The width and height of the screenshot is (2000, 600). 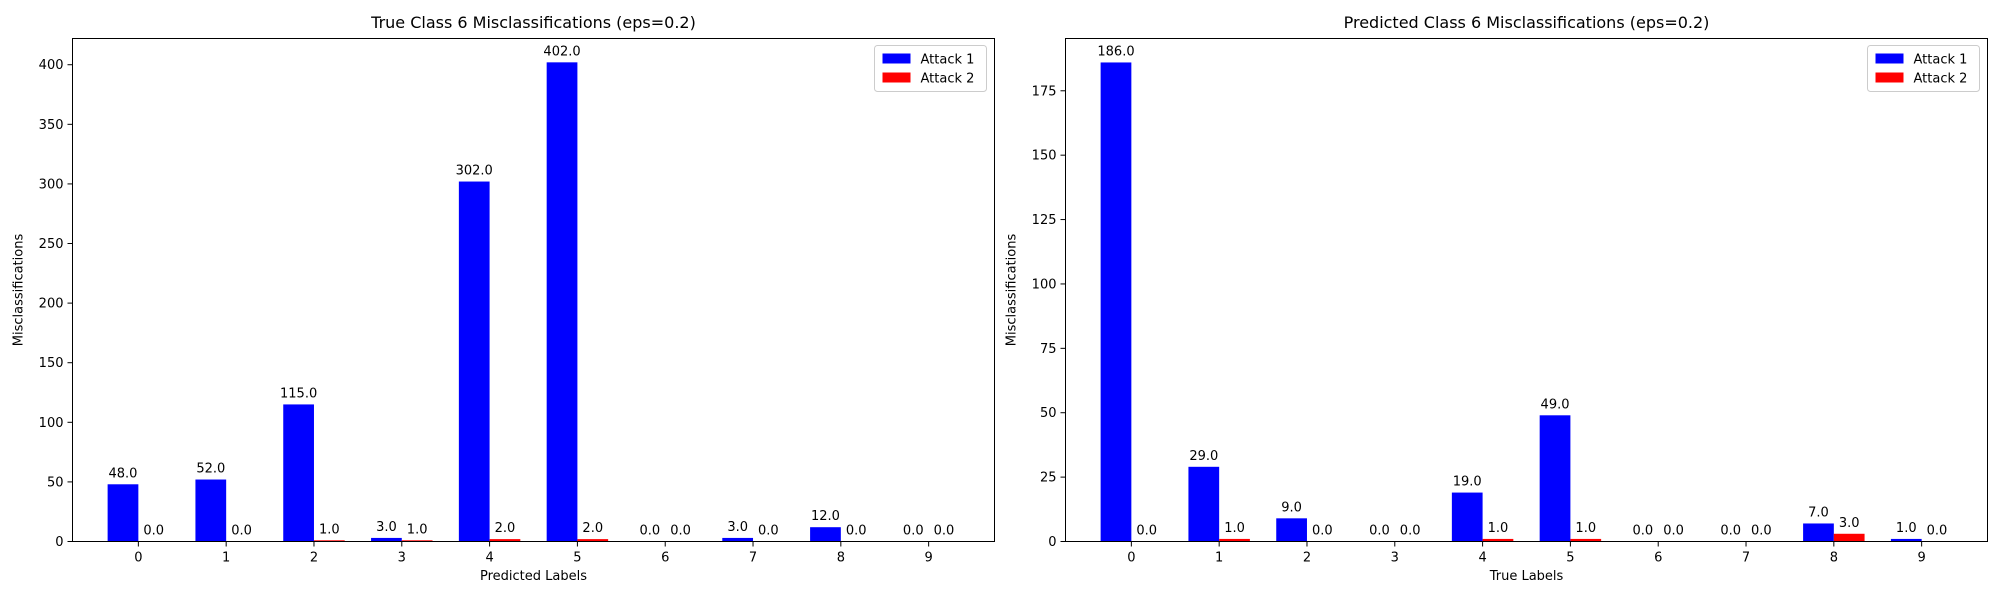 What do you see at coordinates (123, 473) in the screenshot?
I see `bar-value-label: 48.0` at bounding box center [123, 473].